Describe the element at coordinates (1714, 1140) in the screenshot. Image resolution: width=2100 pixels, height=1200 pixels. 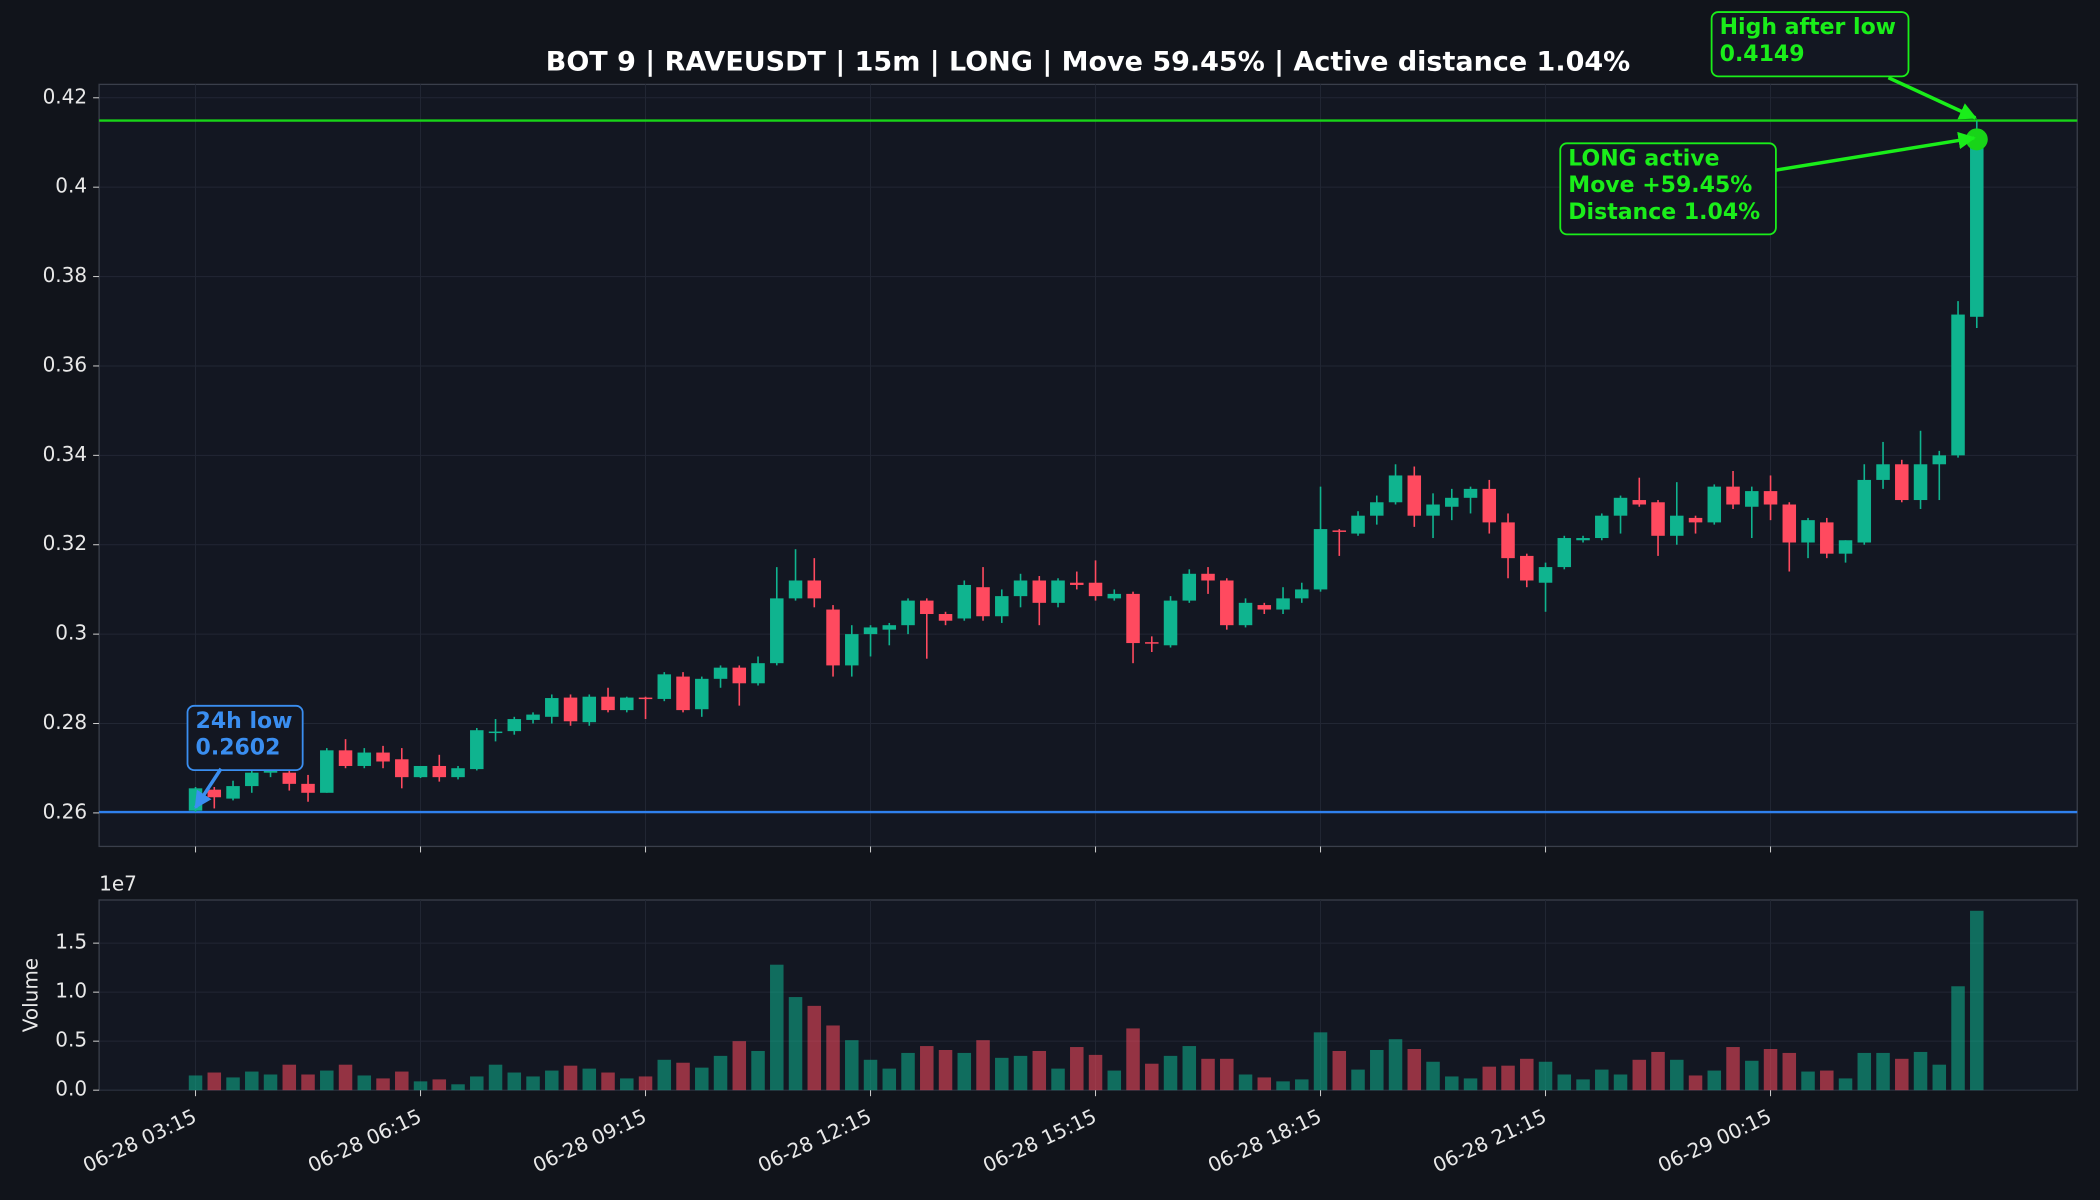
I see `x-tick-label: 06-29 00:15` at that location.